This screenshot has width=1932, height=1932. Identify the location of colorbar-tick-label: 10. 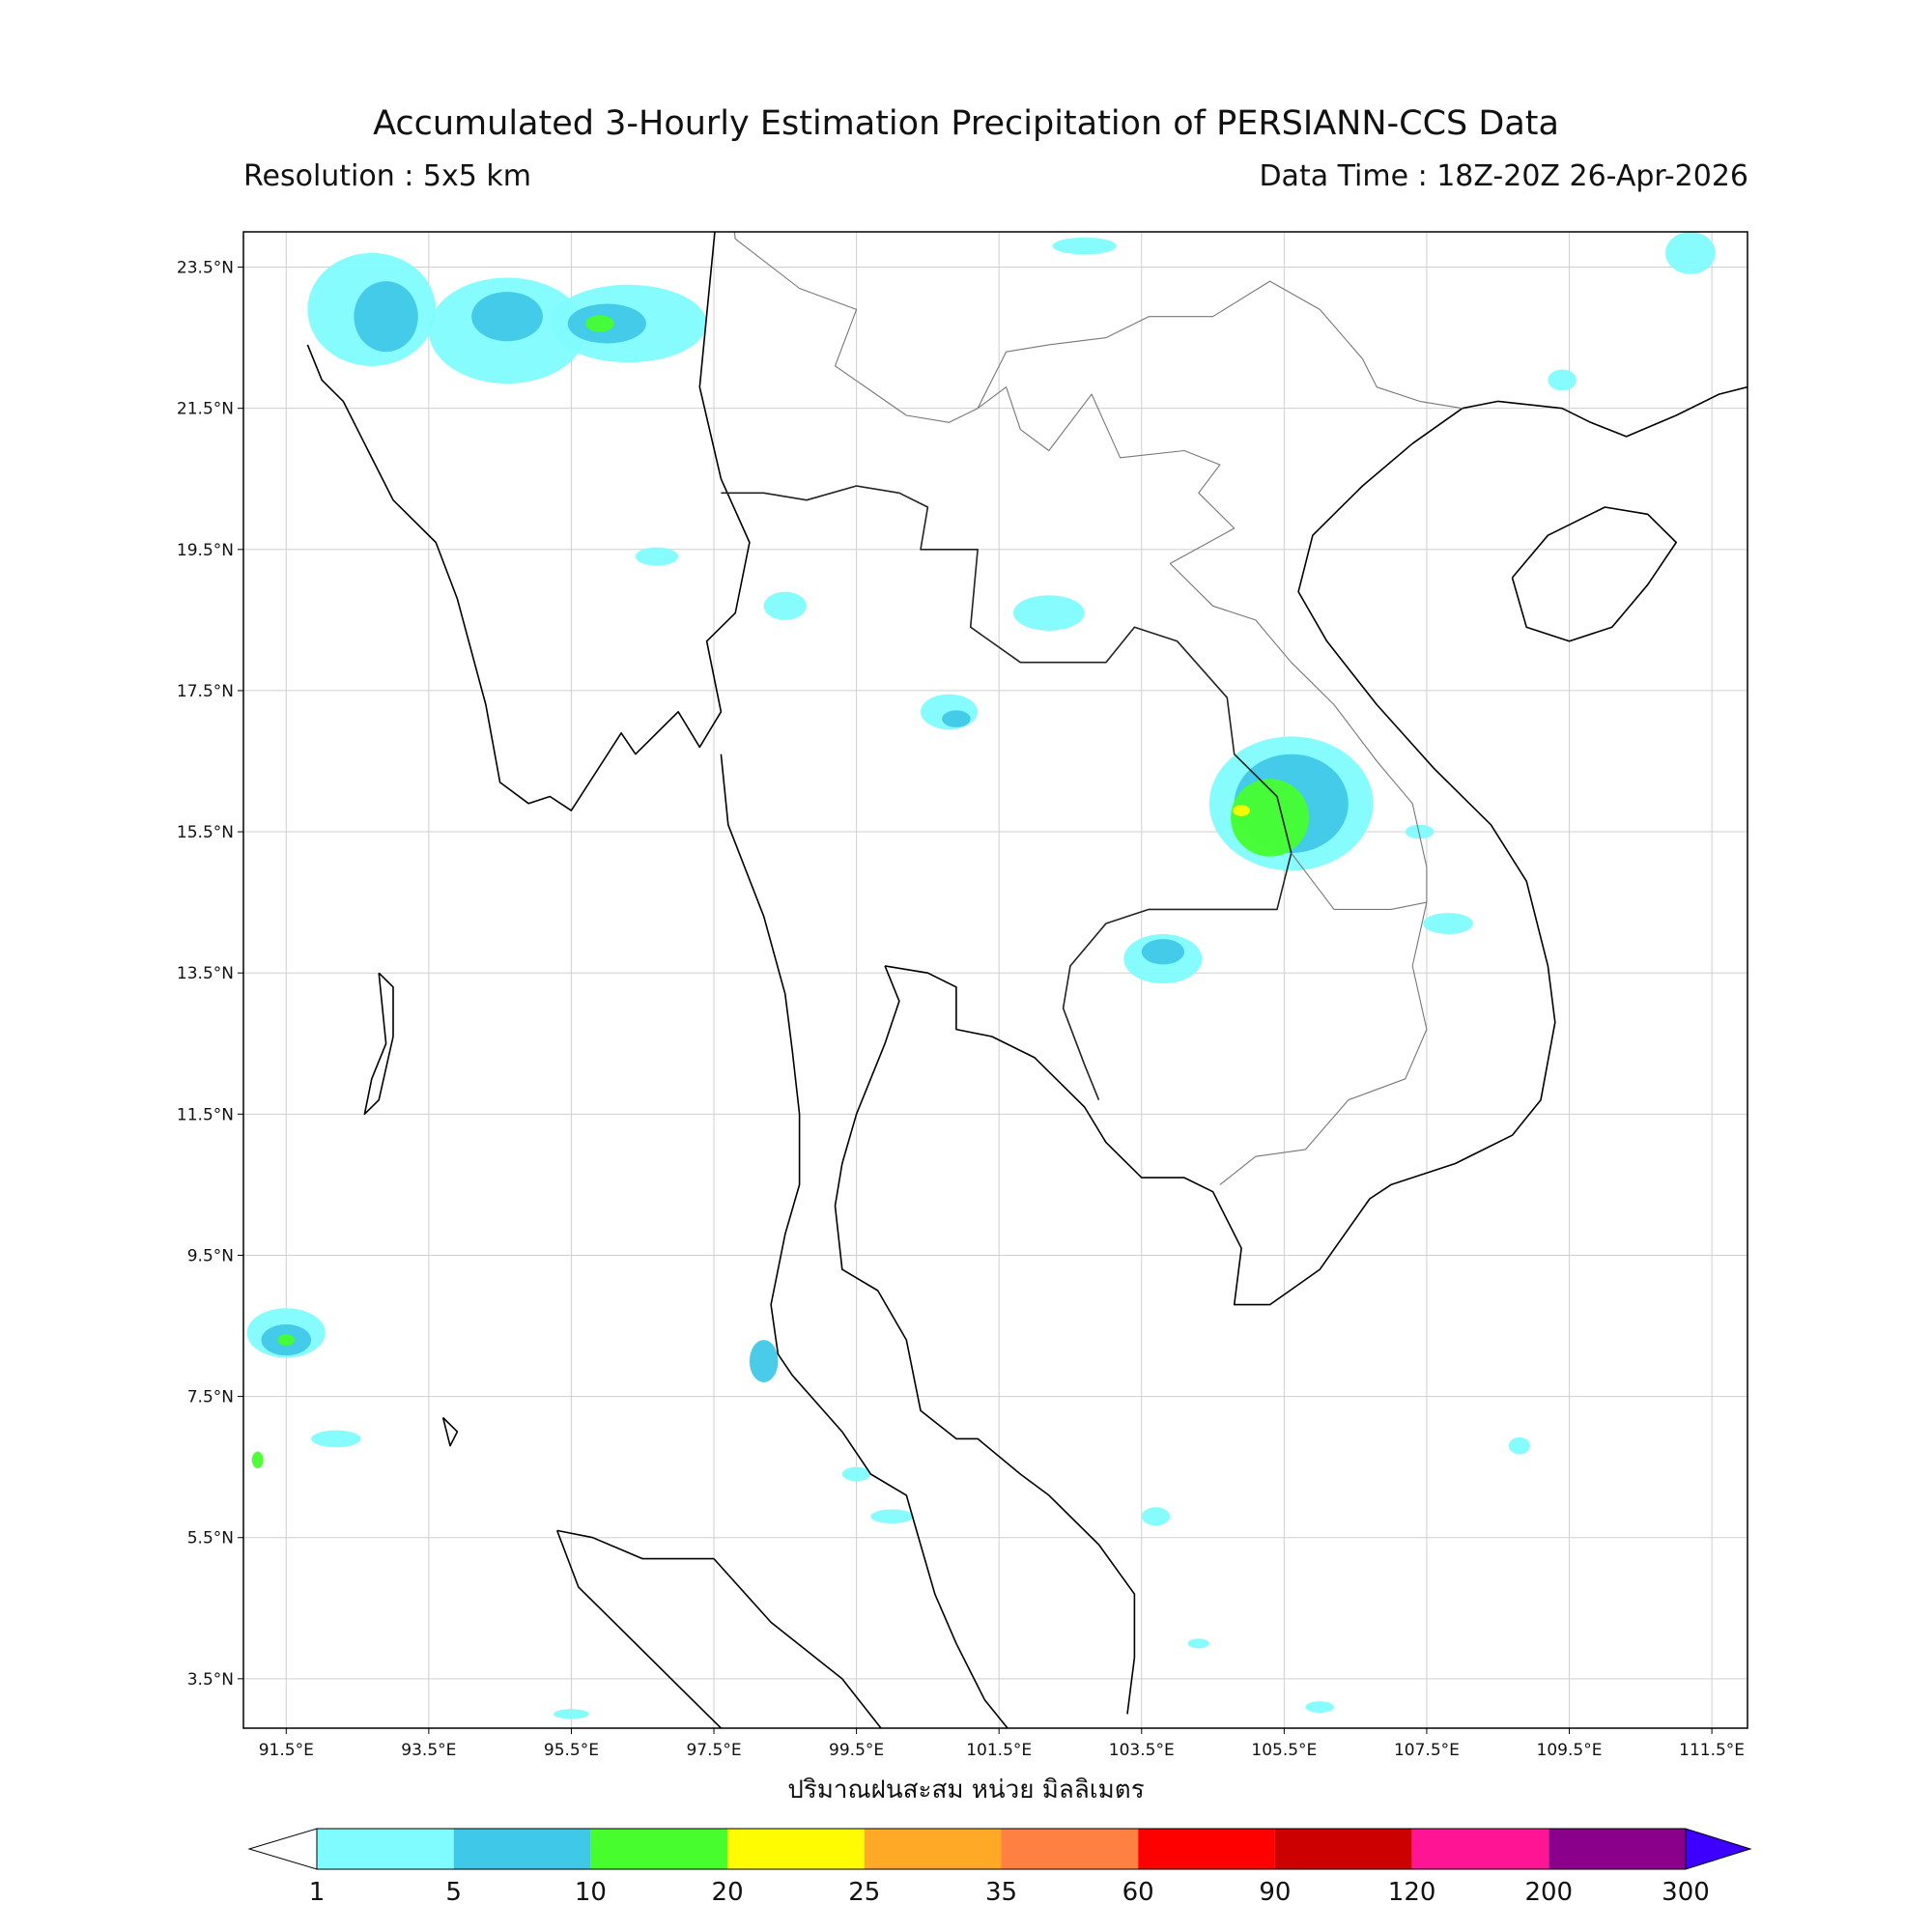
(590, 1892).